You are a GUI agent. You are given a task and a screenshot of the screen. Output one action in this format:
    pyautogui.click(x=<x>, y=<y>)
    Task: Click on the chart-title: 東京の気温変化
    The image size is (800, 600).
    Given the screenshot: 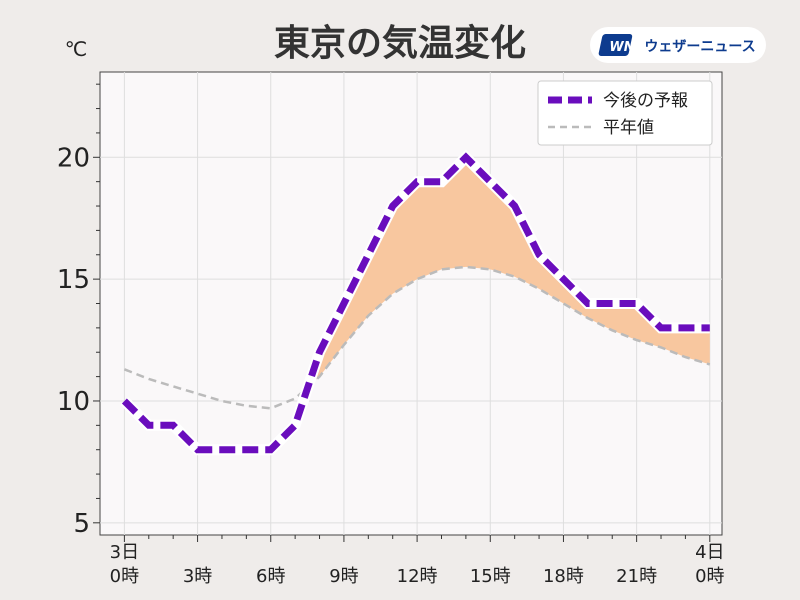 What is the action you would take?
    pyautogui.click(x=400, y=43)
    